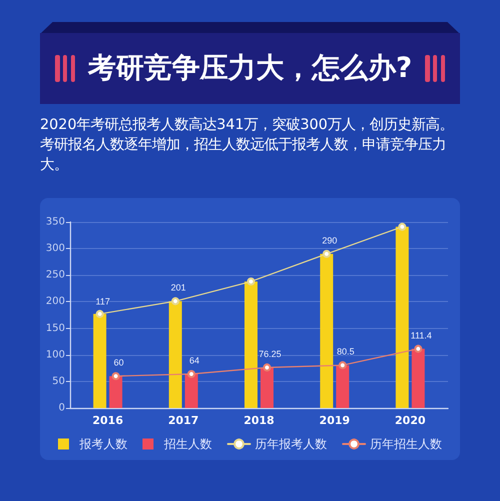 The image size is (500, 501). What do you see at coordinates (194, 360) in the screenshot?
I see `data-label: 64` at bounding box center [194, 360].